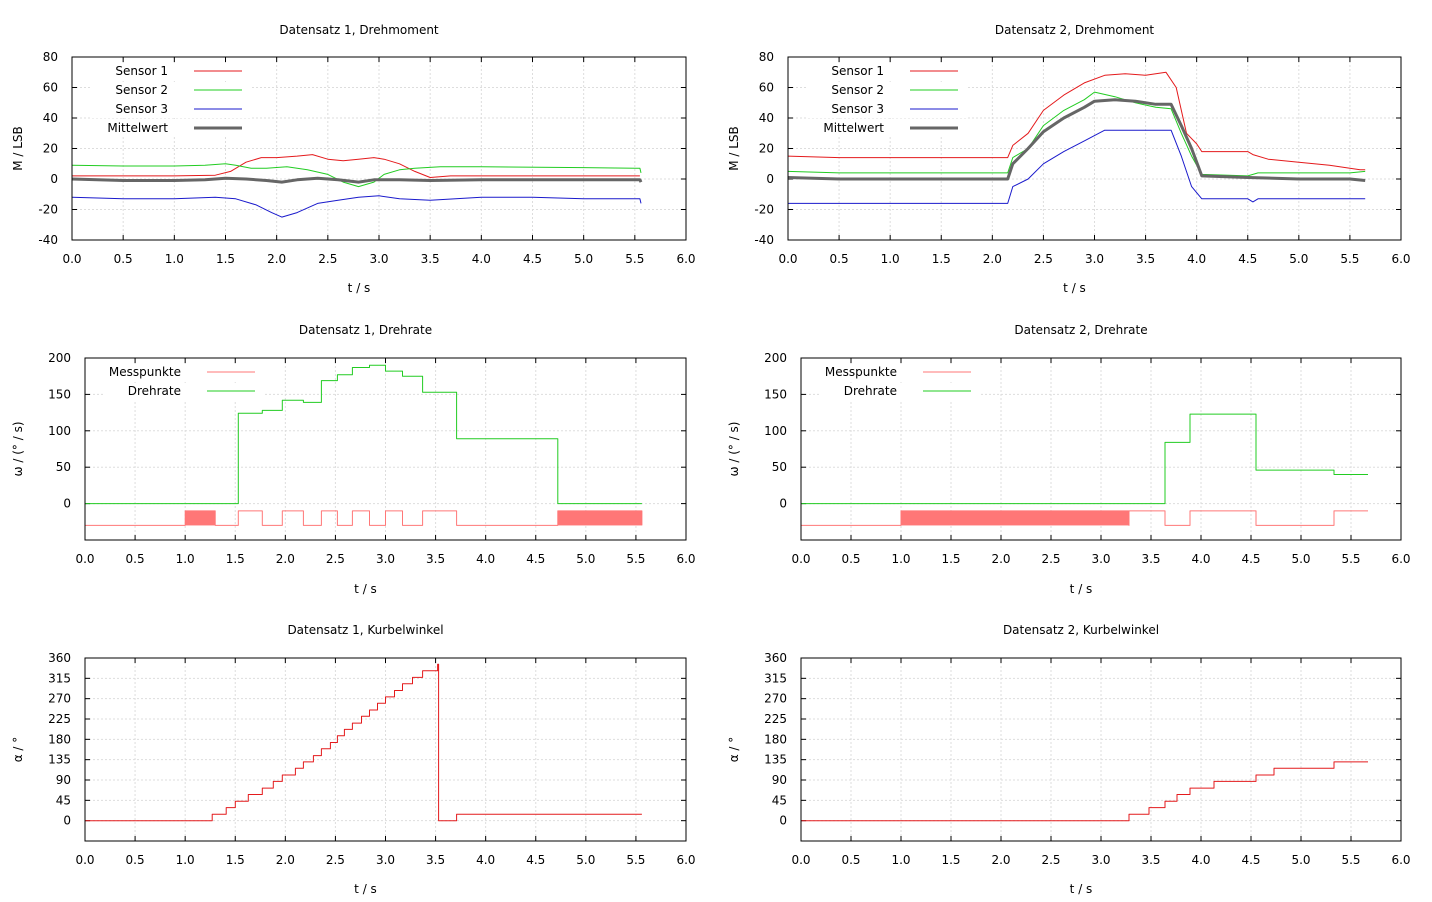 The width and height of the screenshot is (1432, 902). Describe the element at coordinates (775, 739) in the screenshot. I see `y-tick-label: 180` at that location.